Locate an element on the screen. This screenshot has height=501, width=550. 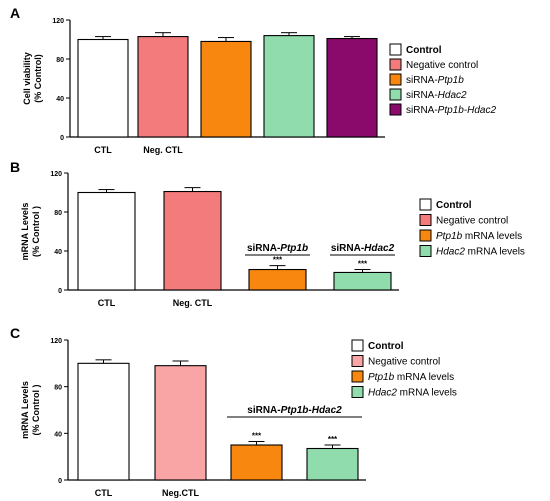
panel-a-ytick-label-0: 0 is located at coordinates (62, 138).